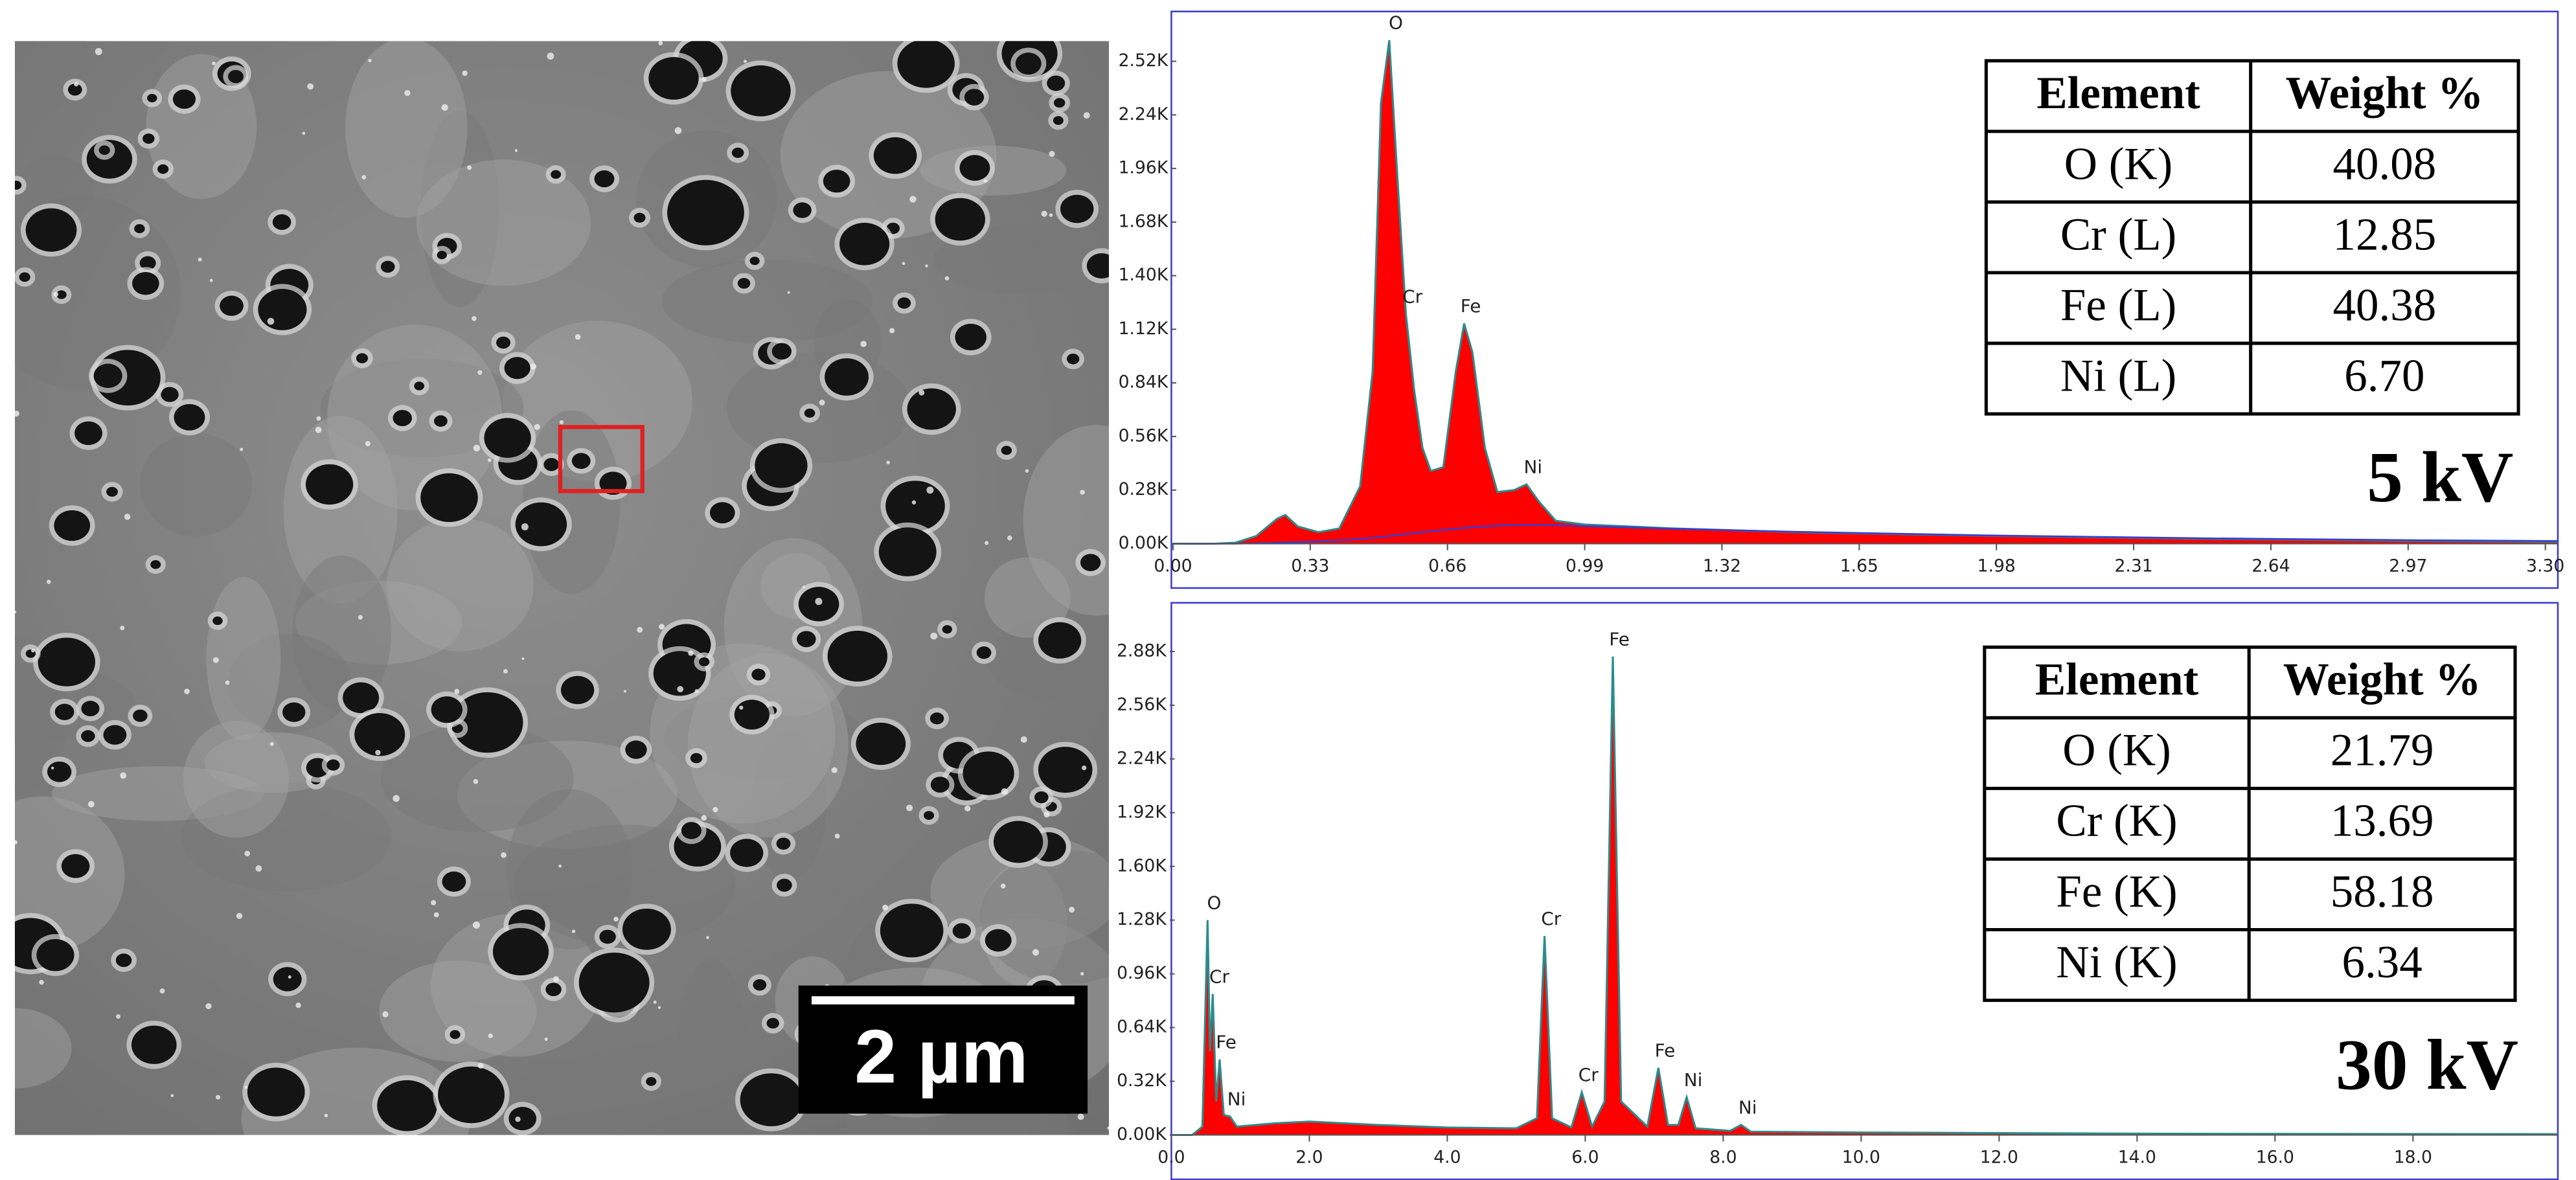  I want to click on x-tick-label: 18.0, so click(2413, 1158).